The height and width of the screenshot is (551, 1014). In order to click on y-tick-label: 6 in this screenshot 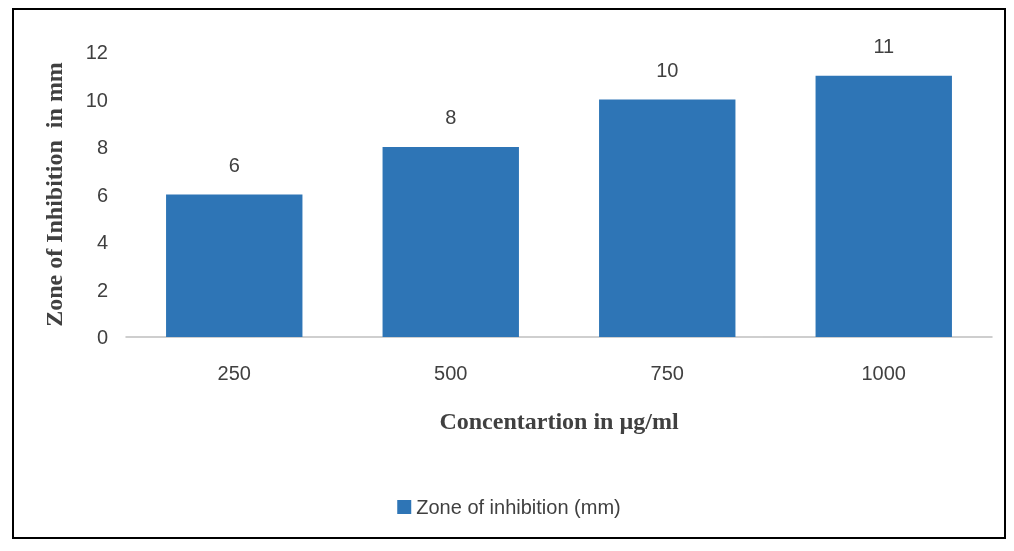, I will do `click(102, 194)`.